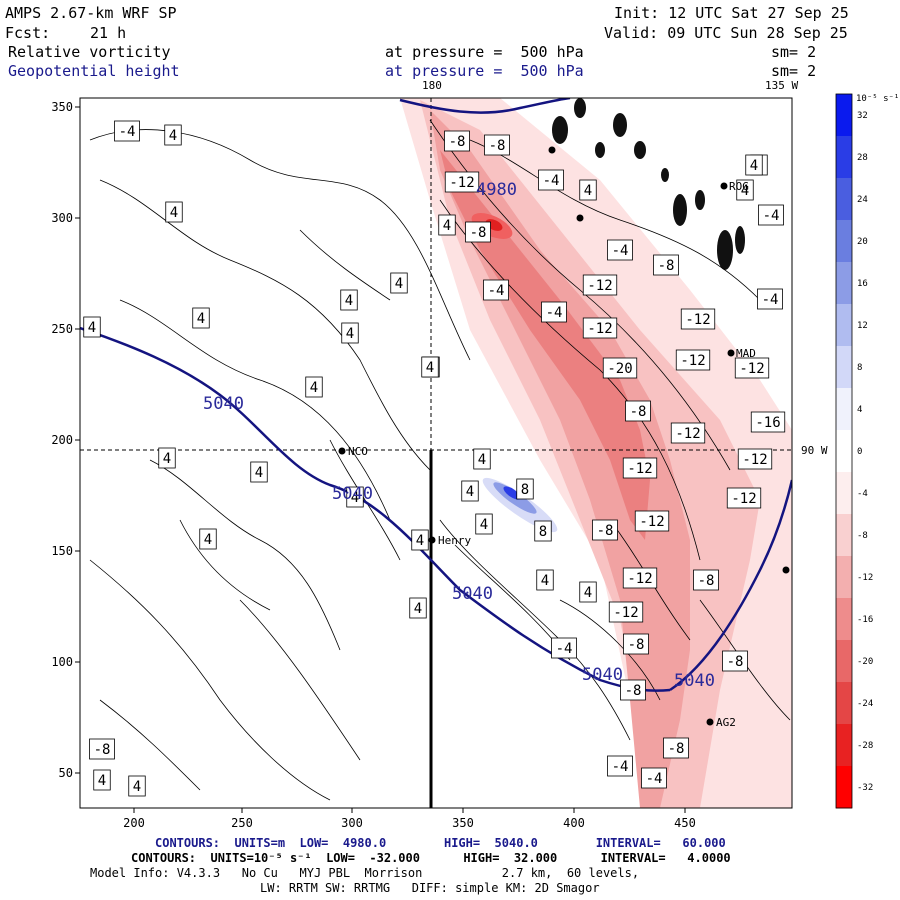 Image resolution: width=900 pixels, height=900 pixels. I want to click on colorbar-frame, so click(844, 451).